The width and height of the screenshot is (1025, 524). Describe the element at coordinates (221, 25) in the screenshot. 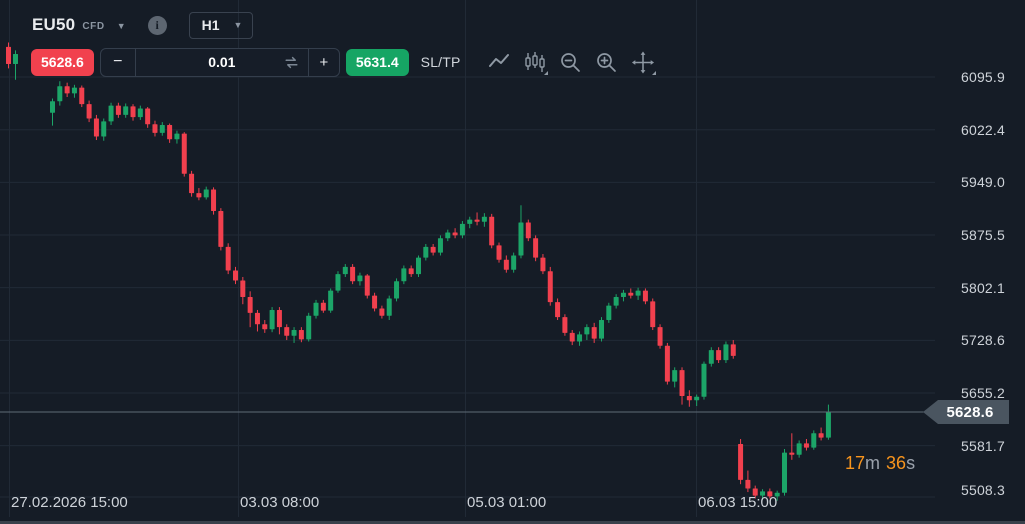

I see `timeframe-selector: H1 ▼` at that location.